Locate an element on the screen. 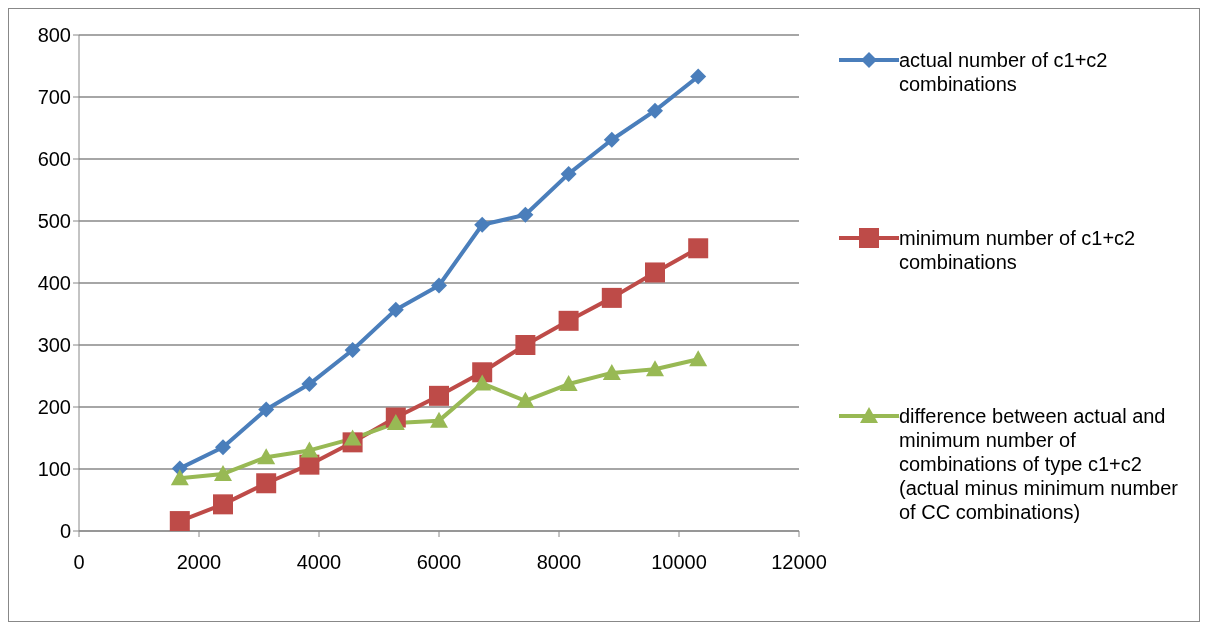  legend-label: actual number of c1+c2 combinations is located at coordinates (1004, 72).